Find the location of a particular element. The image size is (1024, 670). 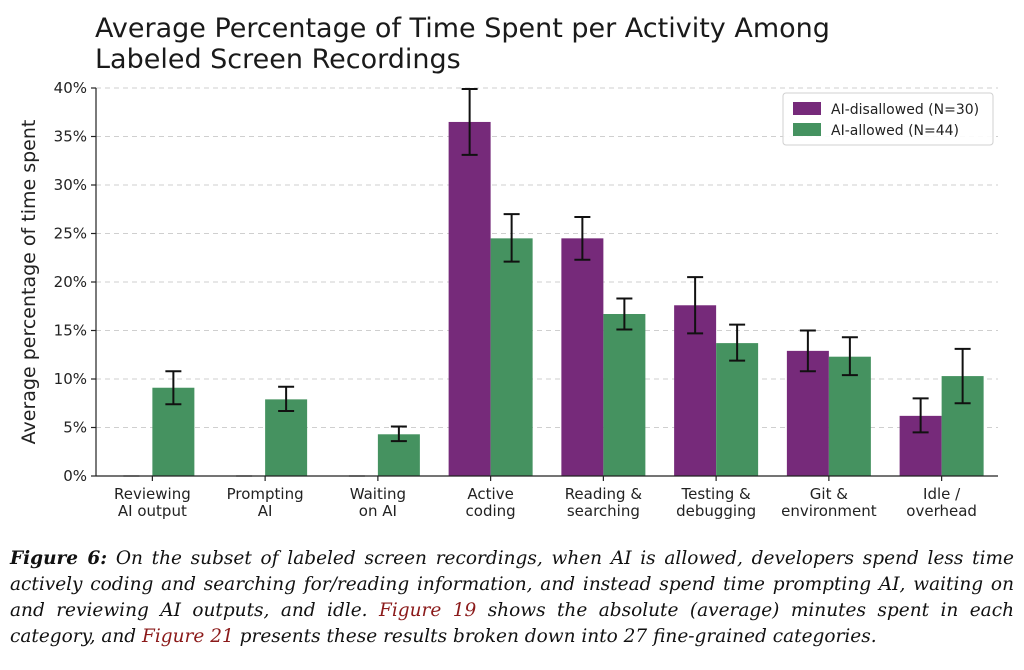

y-tick-label: 40% is located at coordinates (70, 88).